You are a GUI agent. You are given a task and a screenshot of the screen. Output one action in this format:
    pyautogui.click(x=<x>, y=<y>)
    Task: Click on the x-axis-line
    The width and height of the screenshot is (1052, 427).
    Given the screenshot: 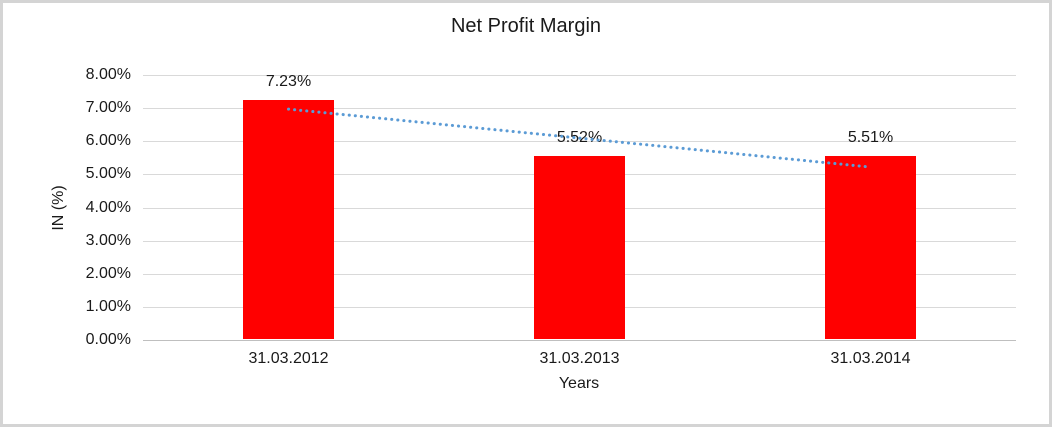 What is the action you would take?
    pyautogui.click(x=579, y=340)
    